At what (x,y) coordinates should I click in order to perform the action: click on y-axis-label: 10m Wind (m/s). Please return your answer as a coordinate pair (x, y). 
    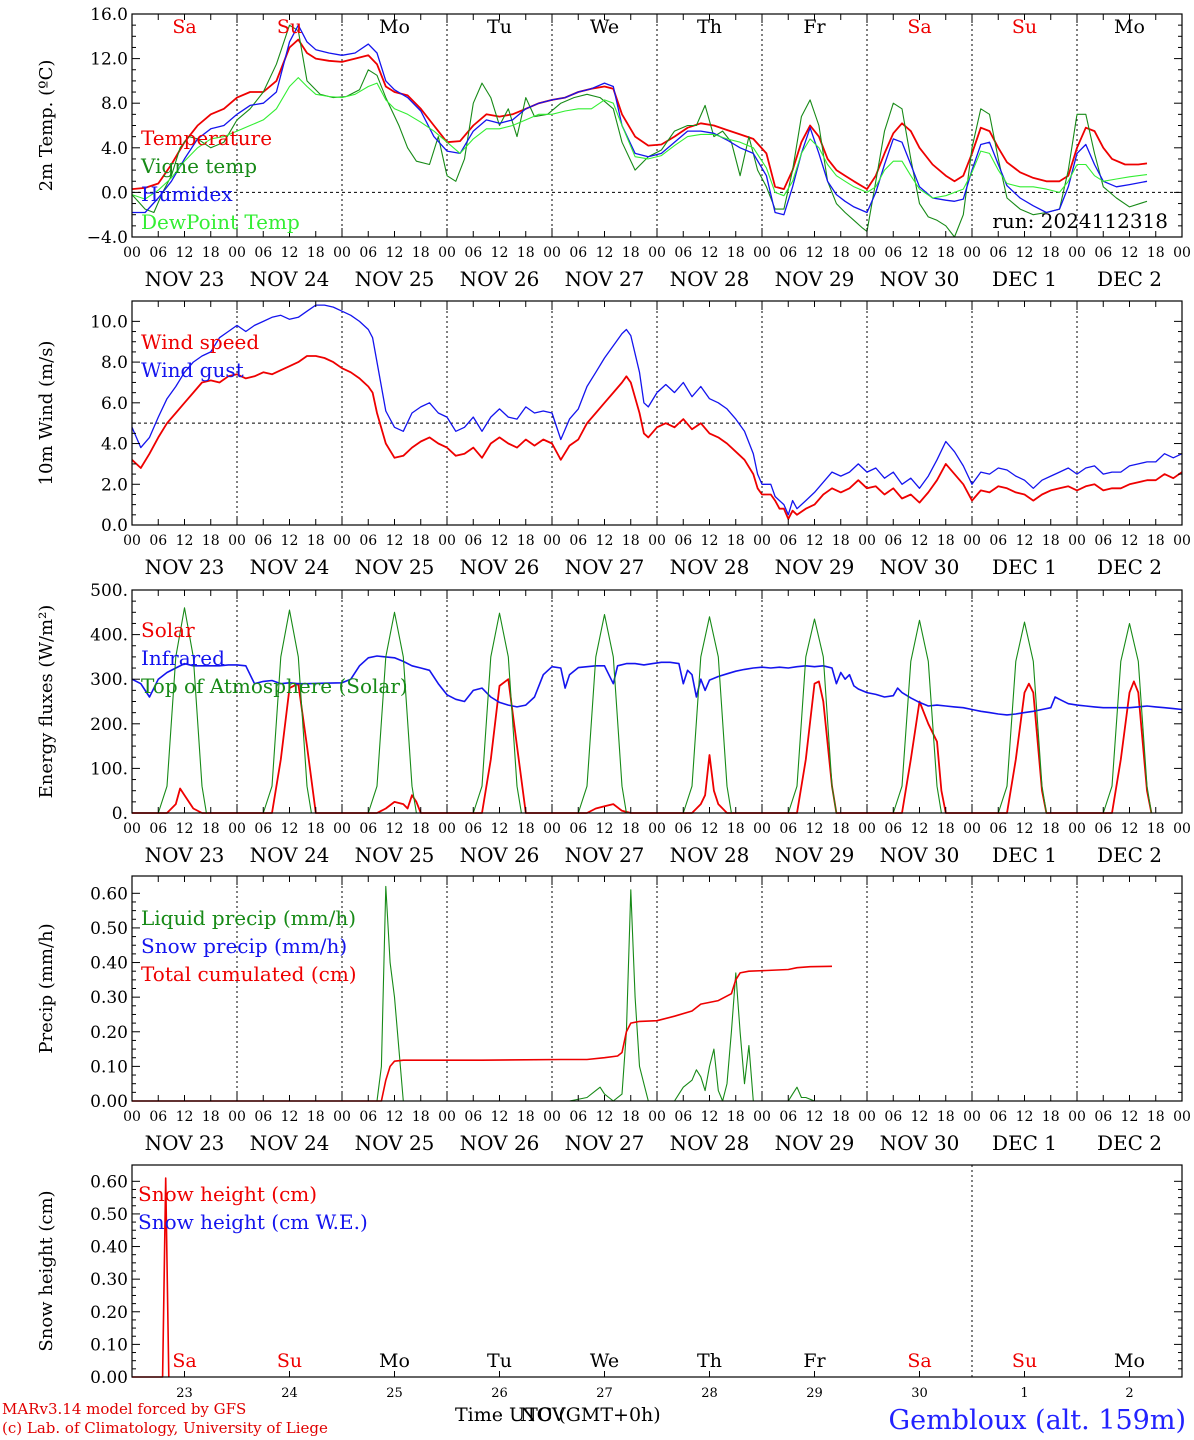
    Looking at the image, I should click on (46, 413).